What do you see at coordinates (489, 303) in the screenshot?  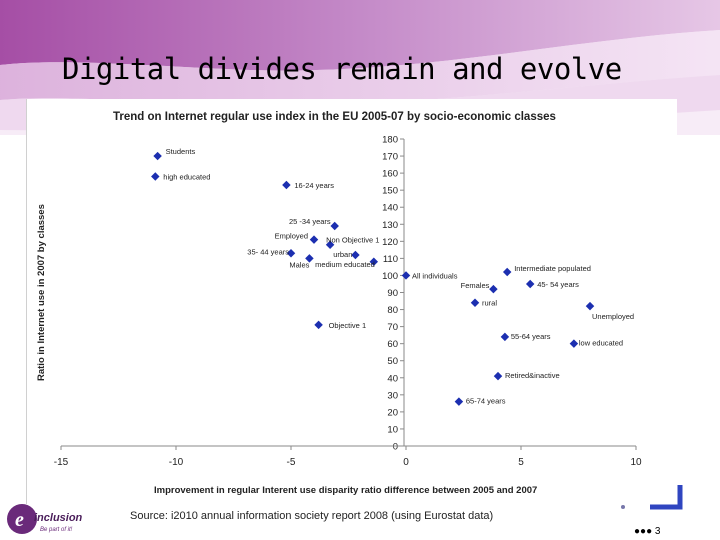 I see `data-point-label: rural` at bounding box center [489, 303].